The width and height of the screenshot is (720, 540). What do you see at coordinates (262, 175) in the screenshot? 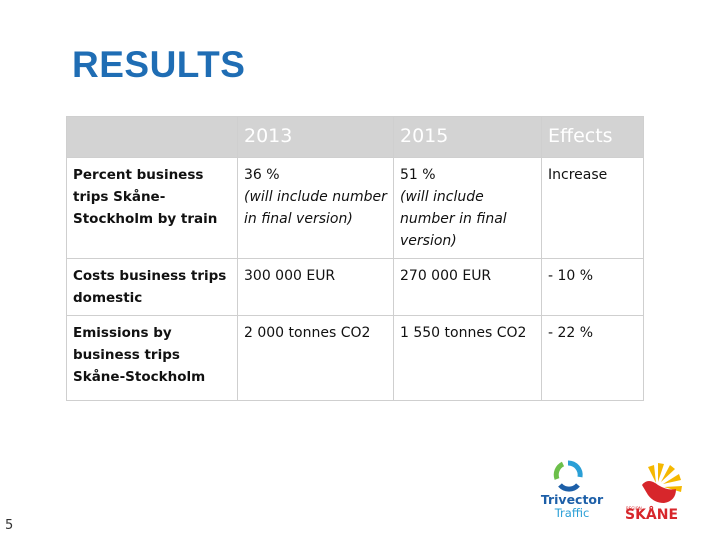
I see `cell-value: 36 %` at bounding box center [262, 175].